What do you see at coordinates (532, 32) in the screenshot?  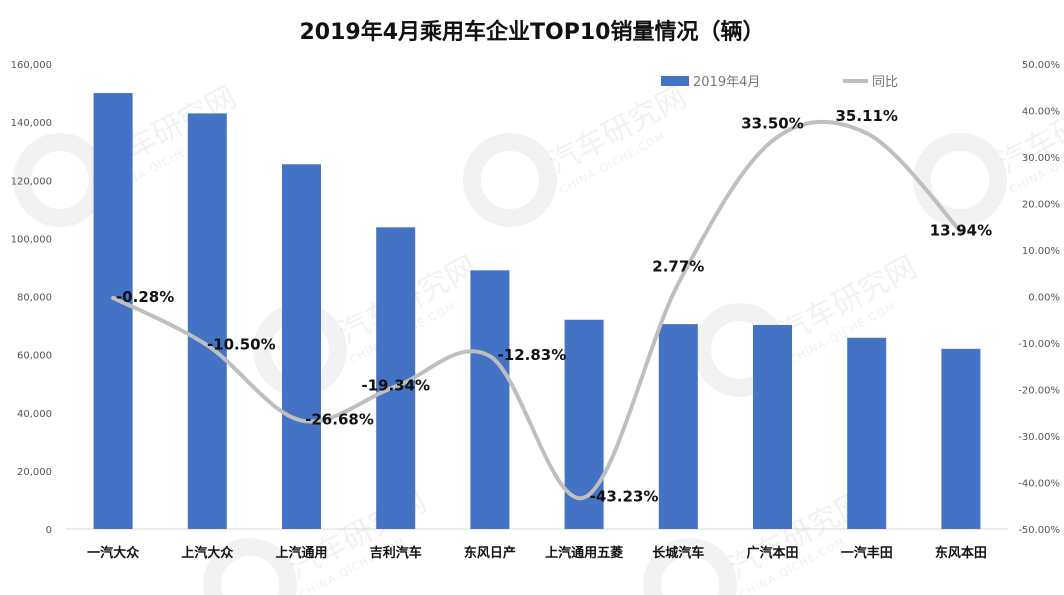 I see `chart-title: 2019年4月乘用车企业TOP10销量情况（辆）` at bounding box center [532, 32].